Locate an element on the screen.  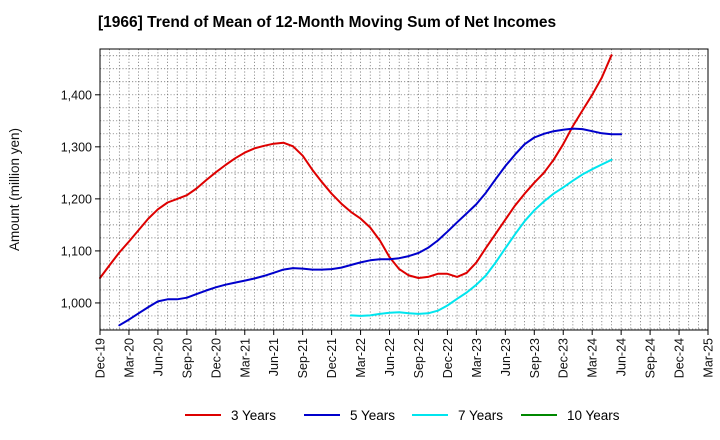
x-tick-label: Mar-21 is located at coordinates (245, 358).